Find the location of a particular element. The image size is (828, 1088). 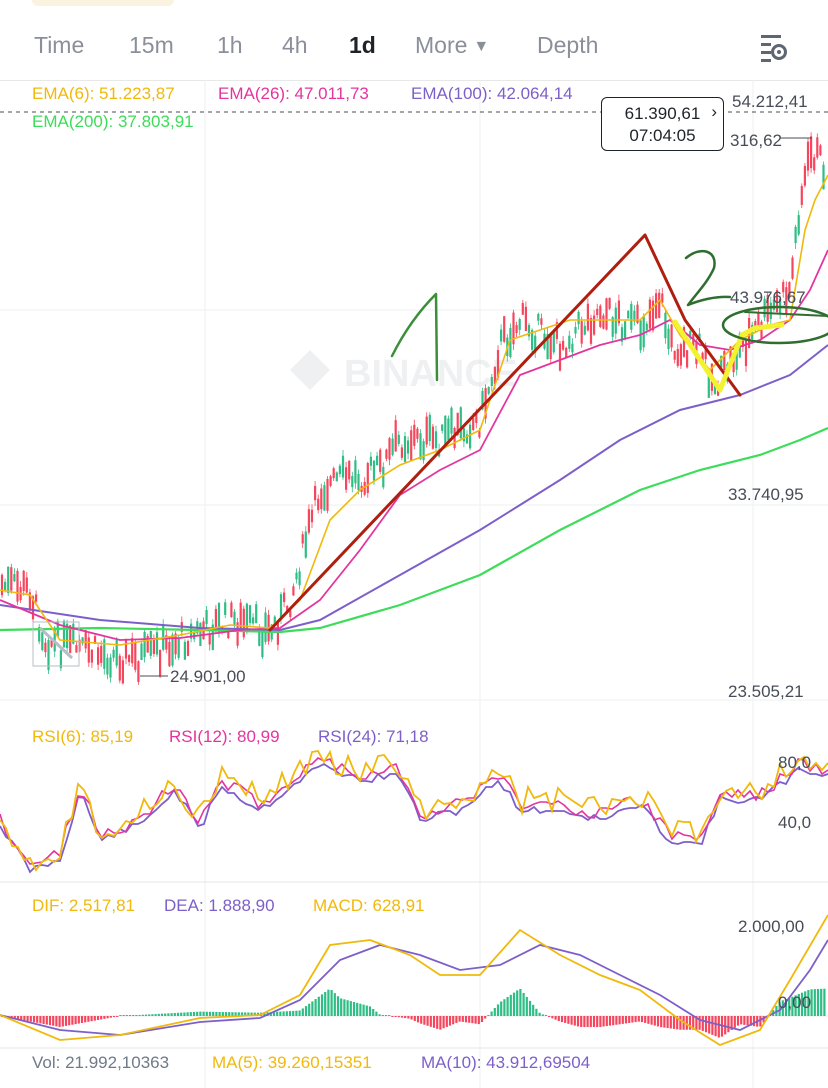

tab-1d: 1d is located at coordinates (362, 45).